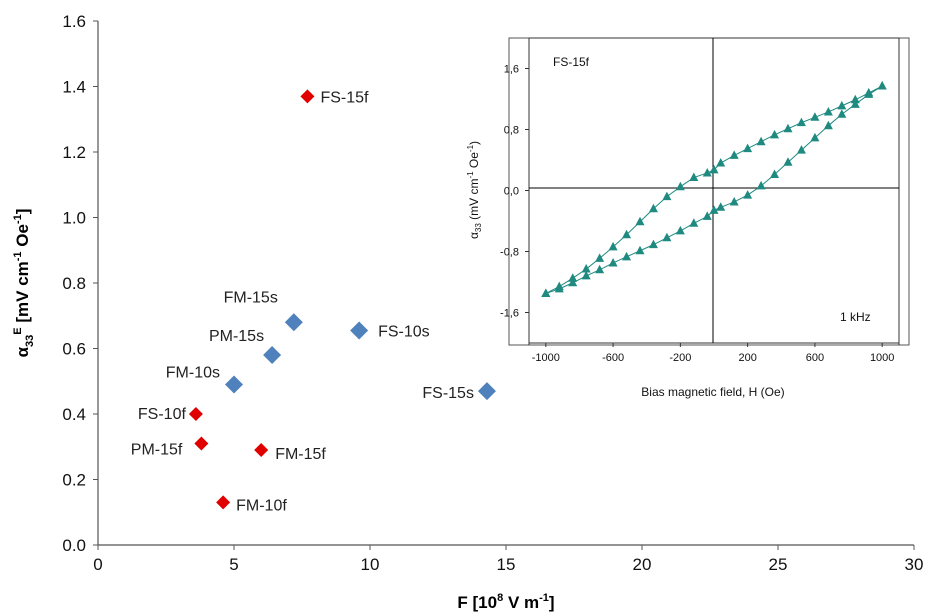  Describe the element at coordinates (714, 189) in the screenshot. I see `inset-series` at that location.